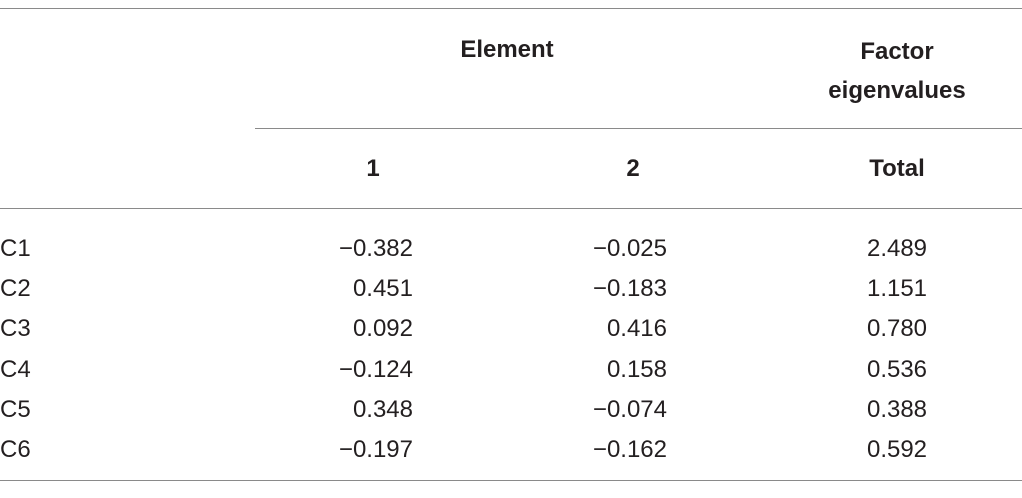 Image resolution: width=1022 pixels, height=498 pixels. What do you see at coordinates (375, 248) in the screenshot?
I see `table-cell: −0.382` at bounding box center [375, 248].